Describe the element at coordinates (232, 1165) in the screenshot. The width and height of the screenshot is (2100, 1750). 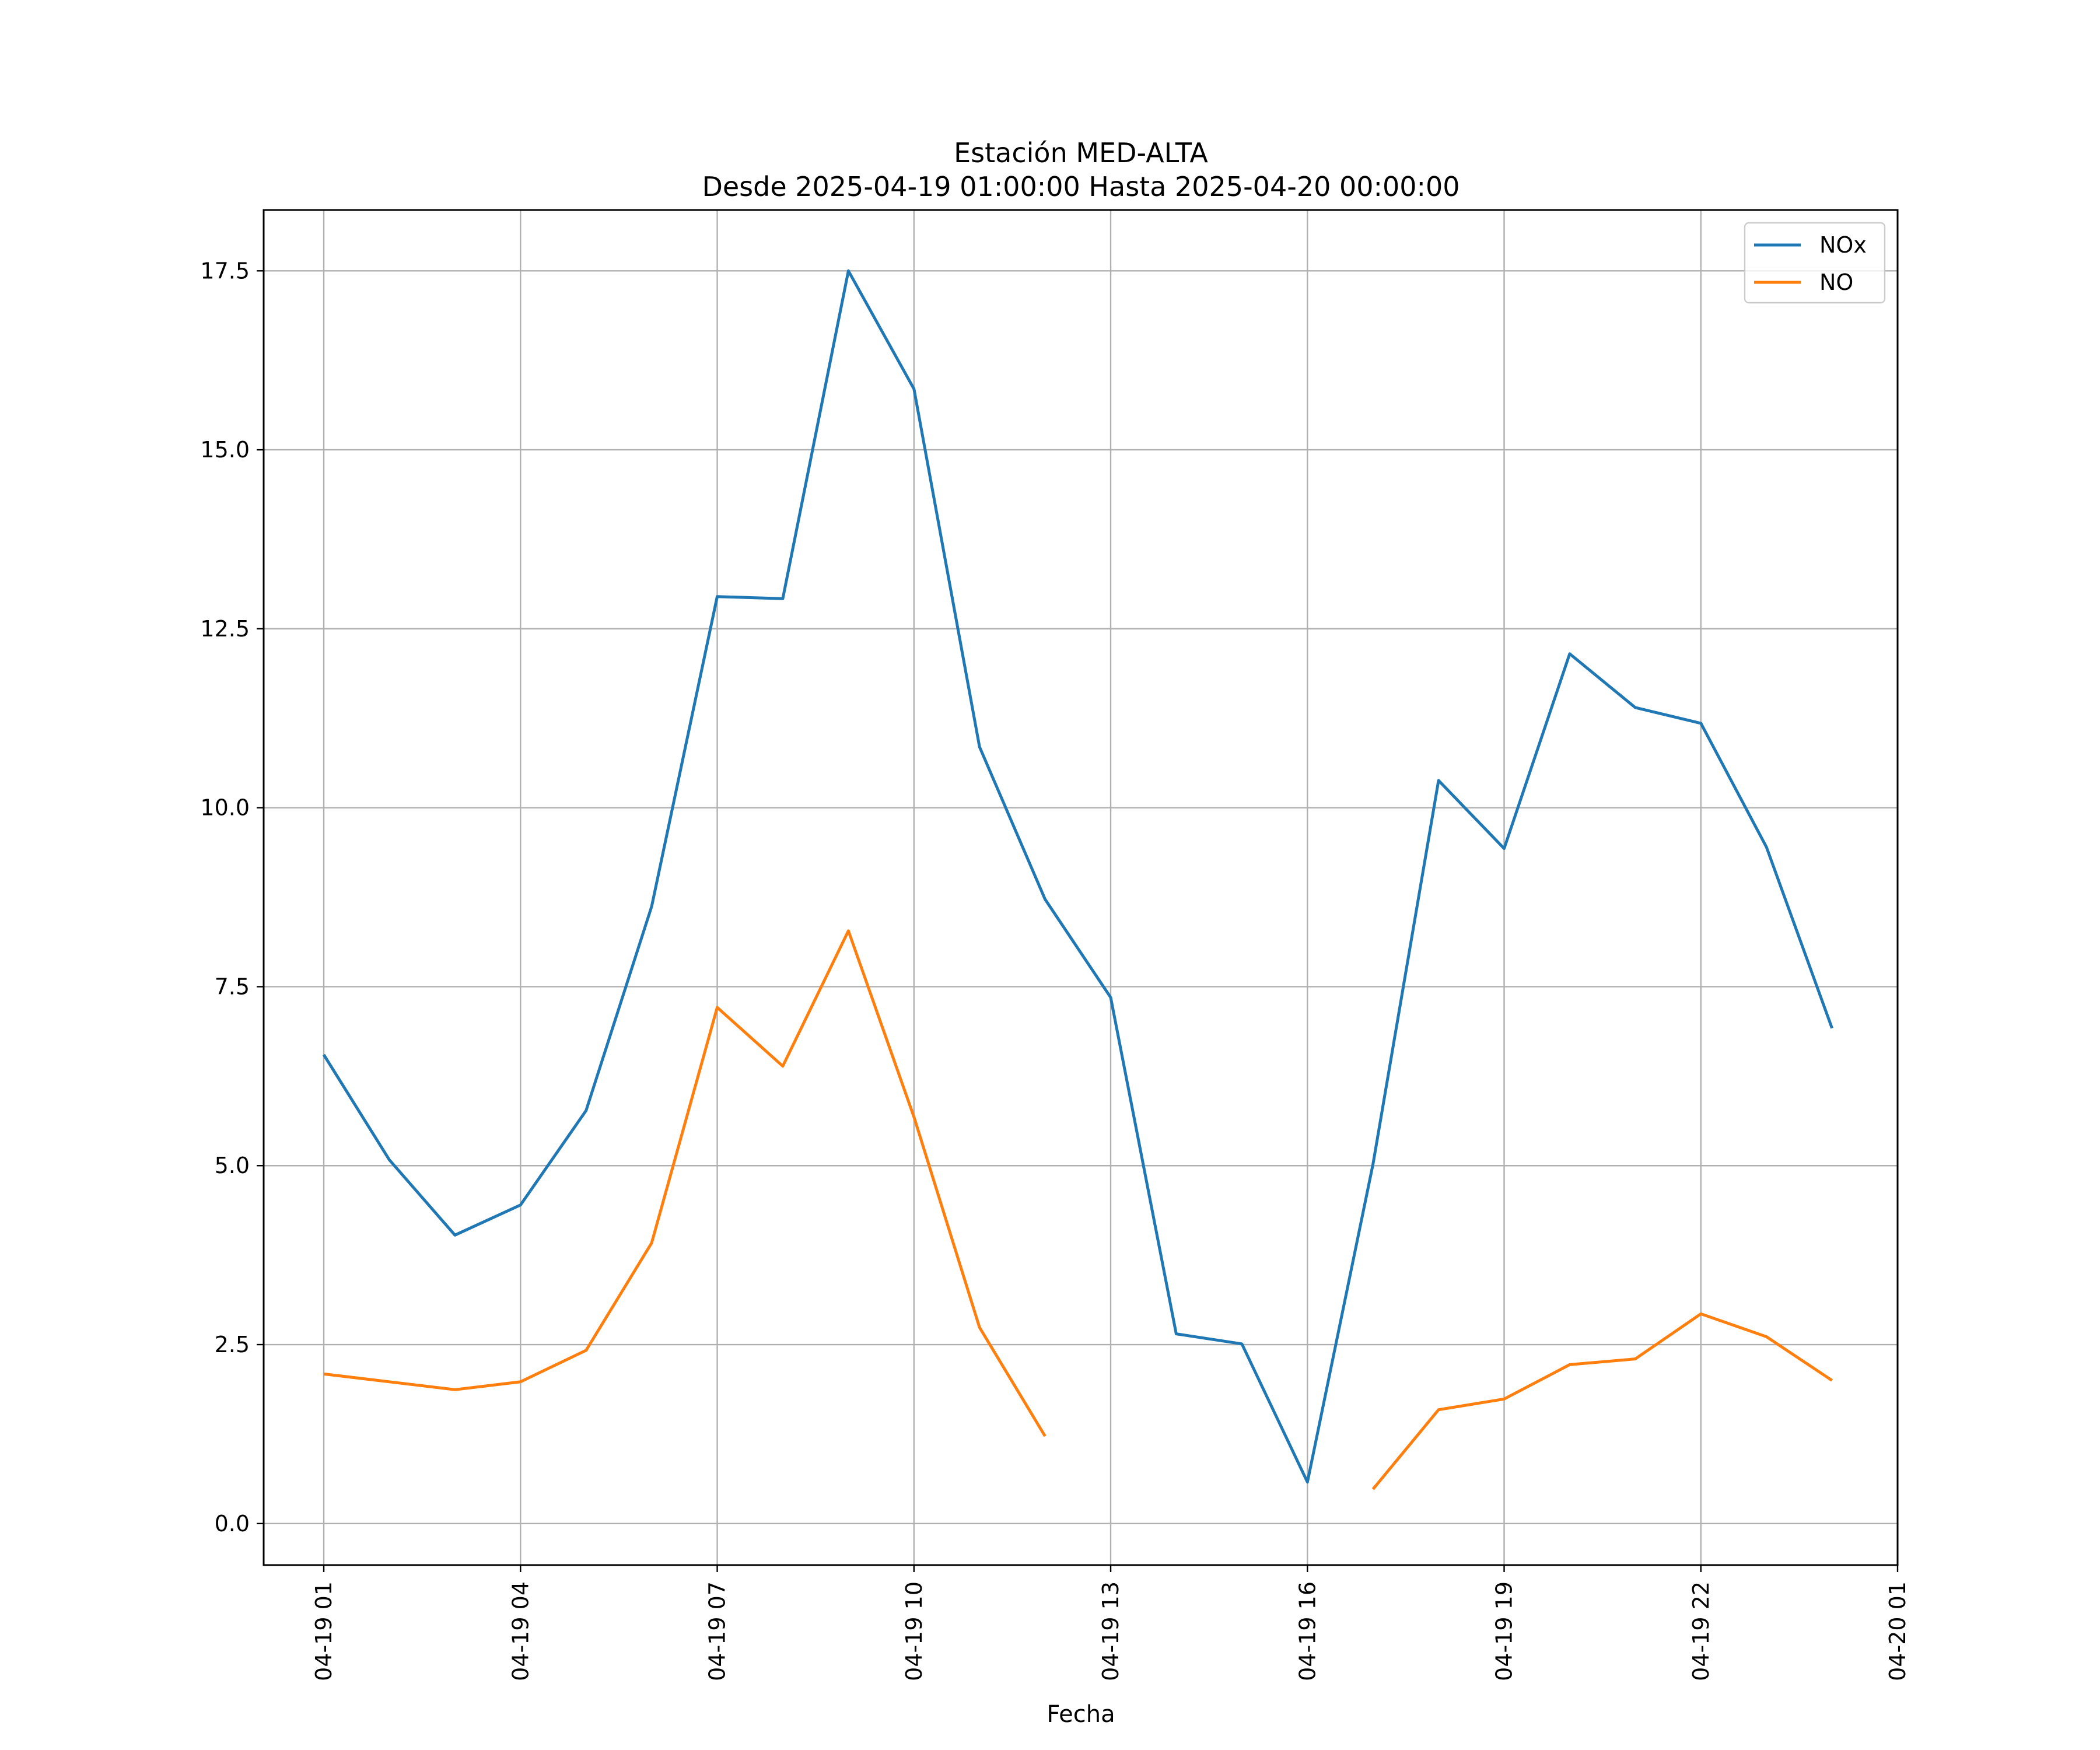
I see `y-tick-label: 5.0` at that location.